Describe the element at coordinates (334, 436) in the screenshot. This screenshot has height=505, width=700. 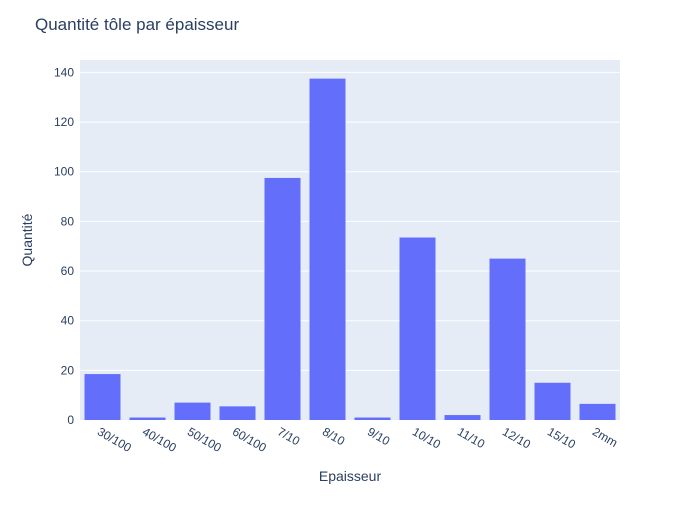
I see `x-tick-label: 8/10` at that location.